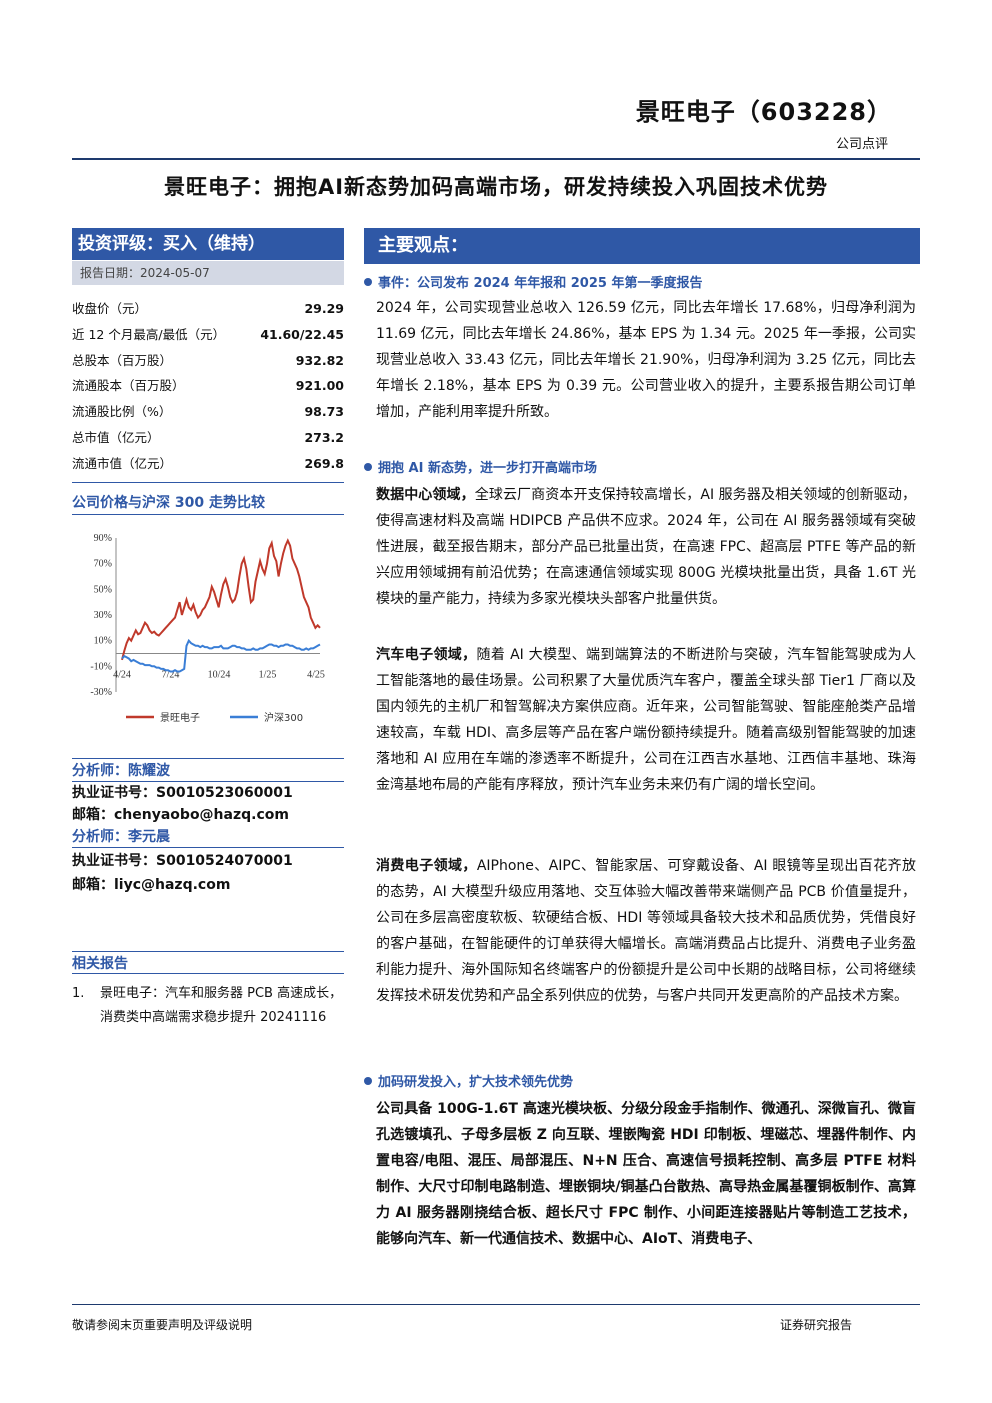 The image size is (992, 1403). I want to click on stock-row: 总市值（亿元） 273.2, so click(208, 438).